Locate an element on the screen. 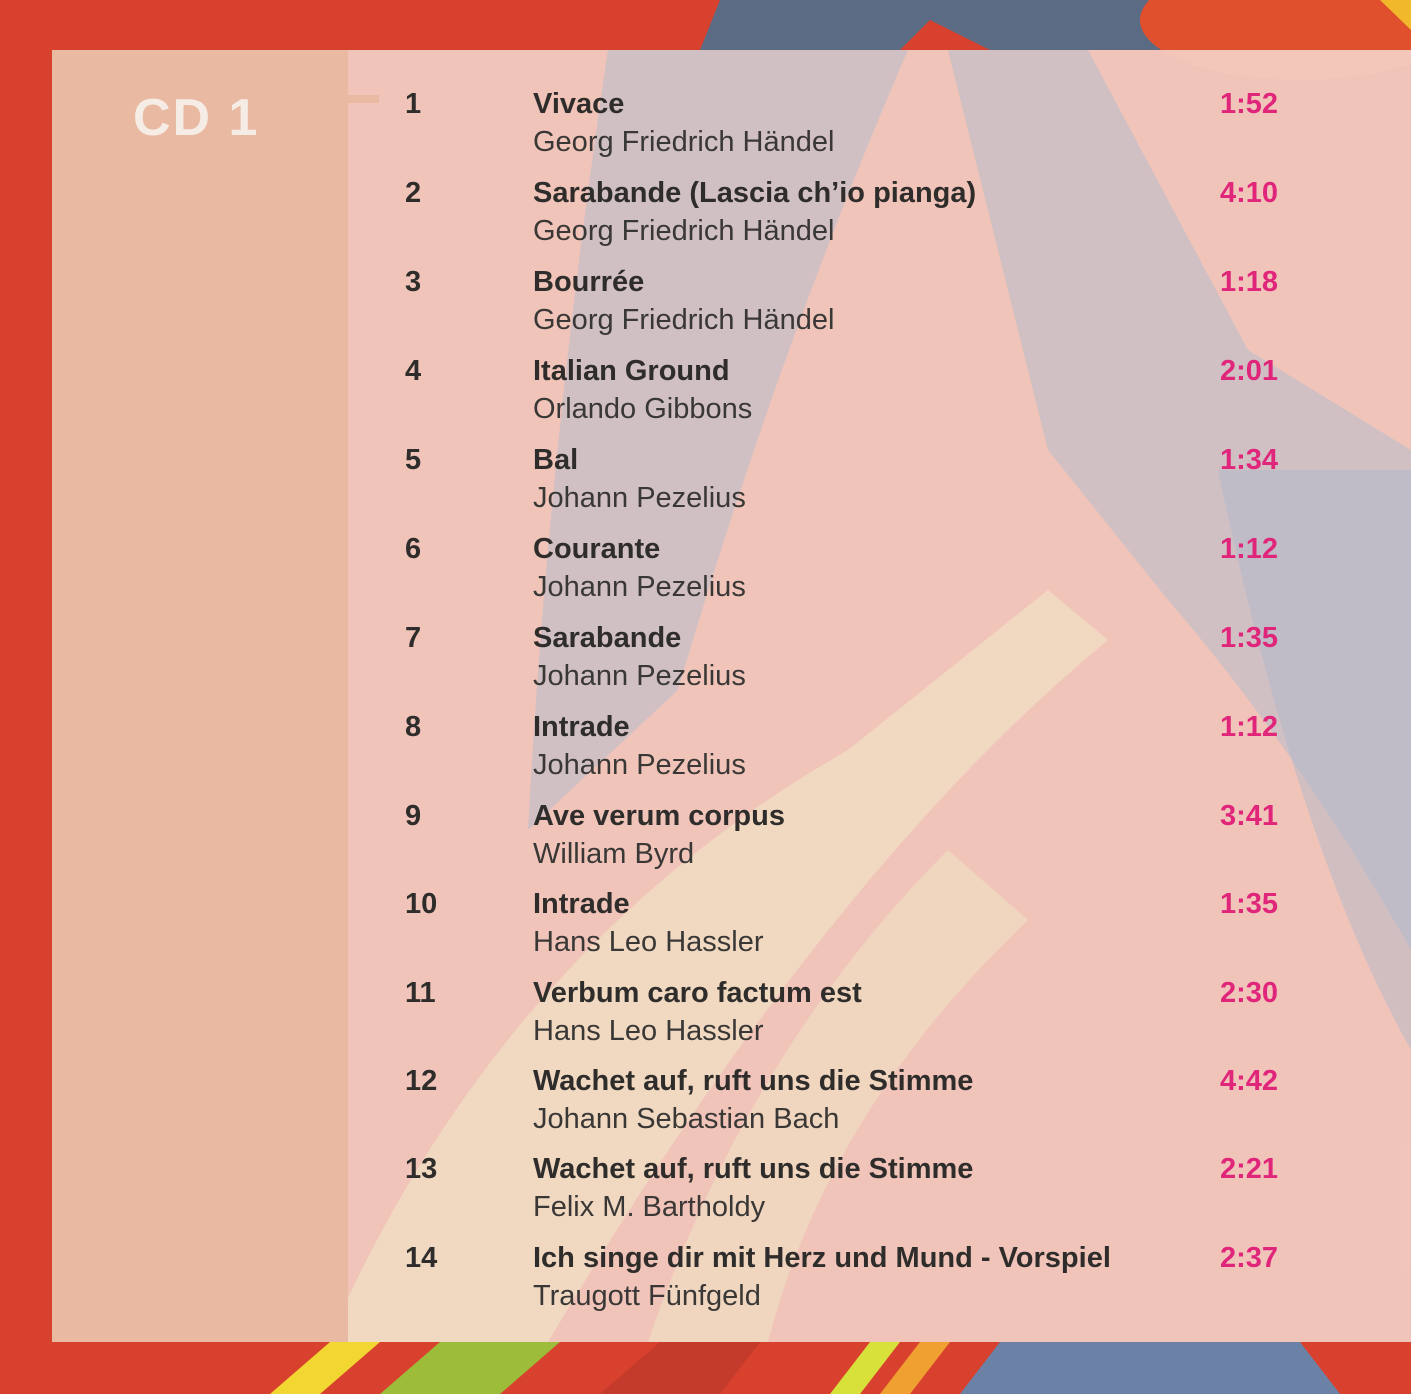 This screenshot has height=1394, width=1411. track-number: 5 is located at coordinates (413, 460).